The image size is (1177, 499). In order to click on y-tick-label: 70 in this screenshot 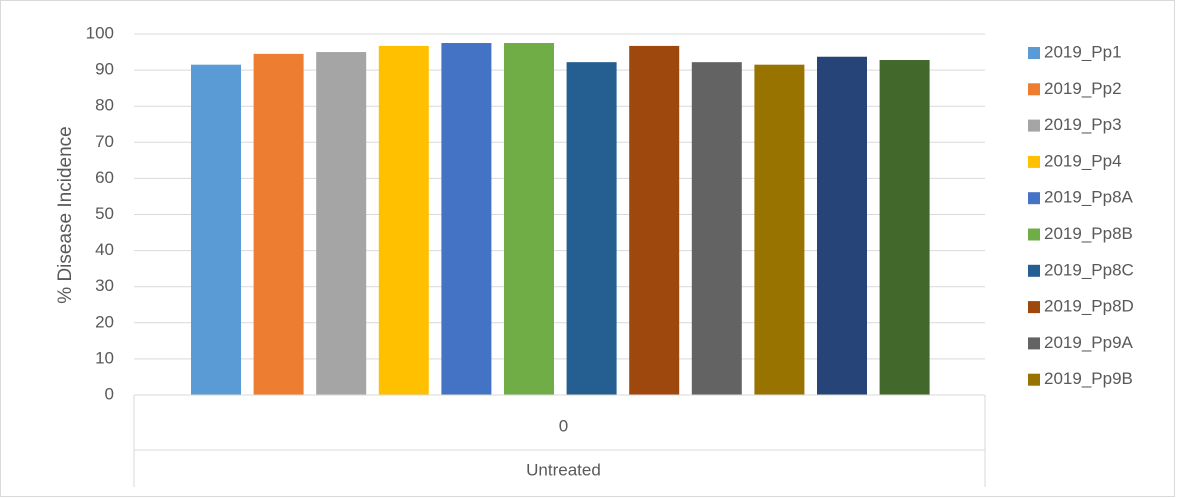, I will do `click(104, 141)`.